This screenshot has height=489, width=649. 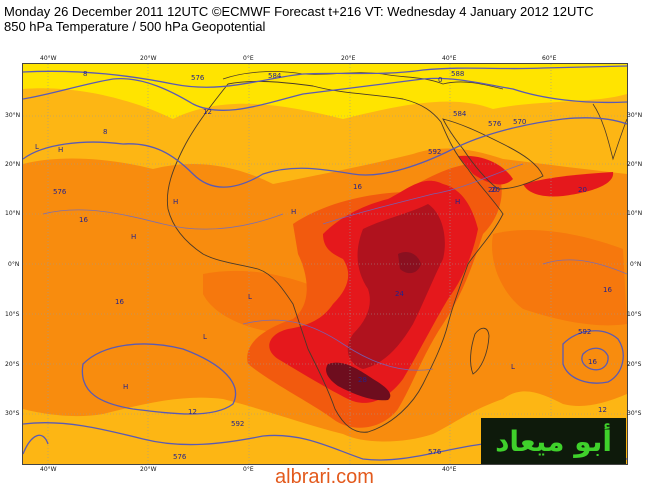 I want to click on lat-label-left: 20°N, so click(x=13, y=164).